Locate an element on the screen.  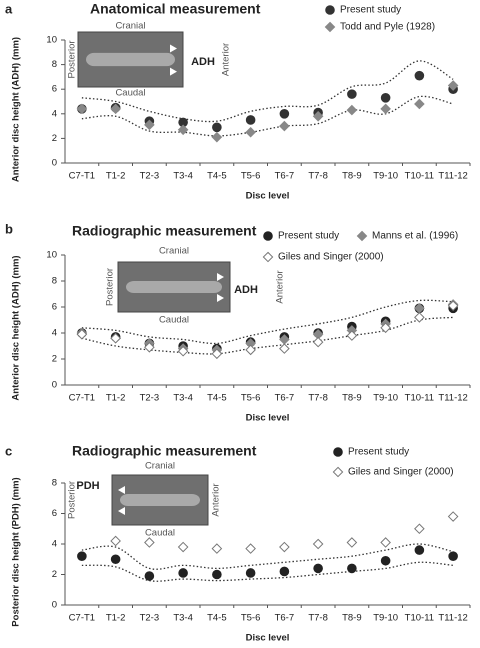
y-tick-label: 0 is located at coordinates (54, 605).